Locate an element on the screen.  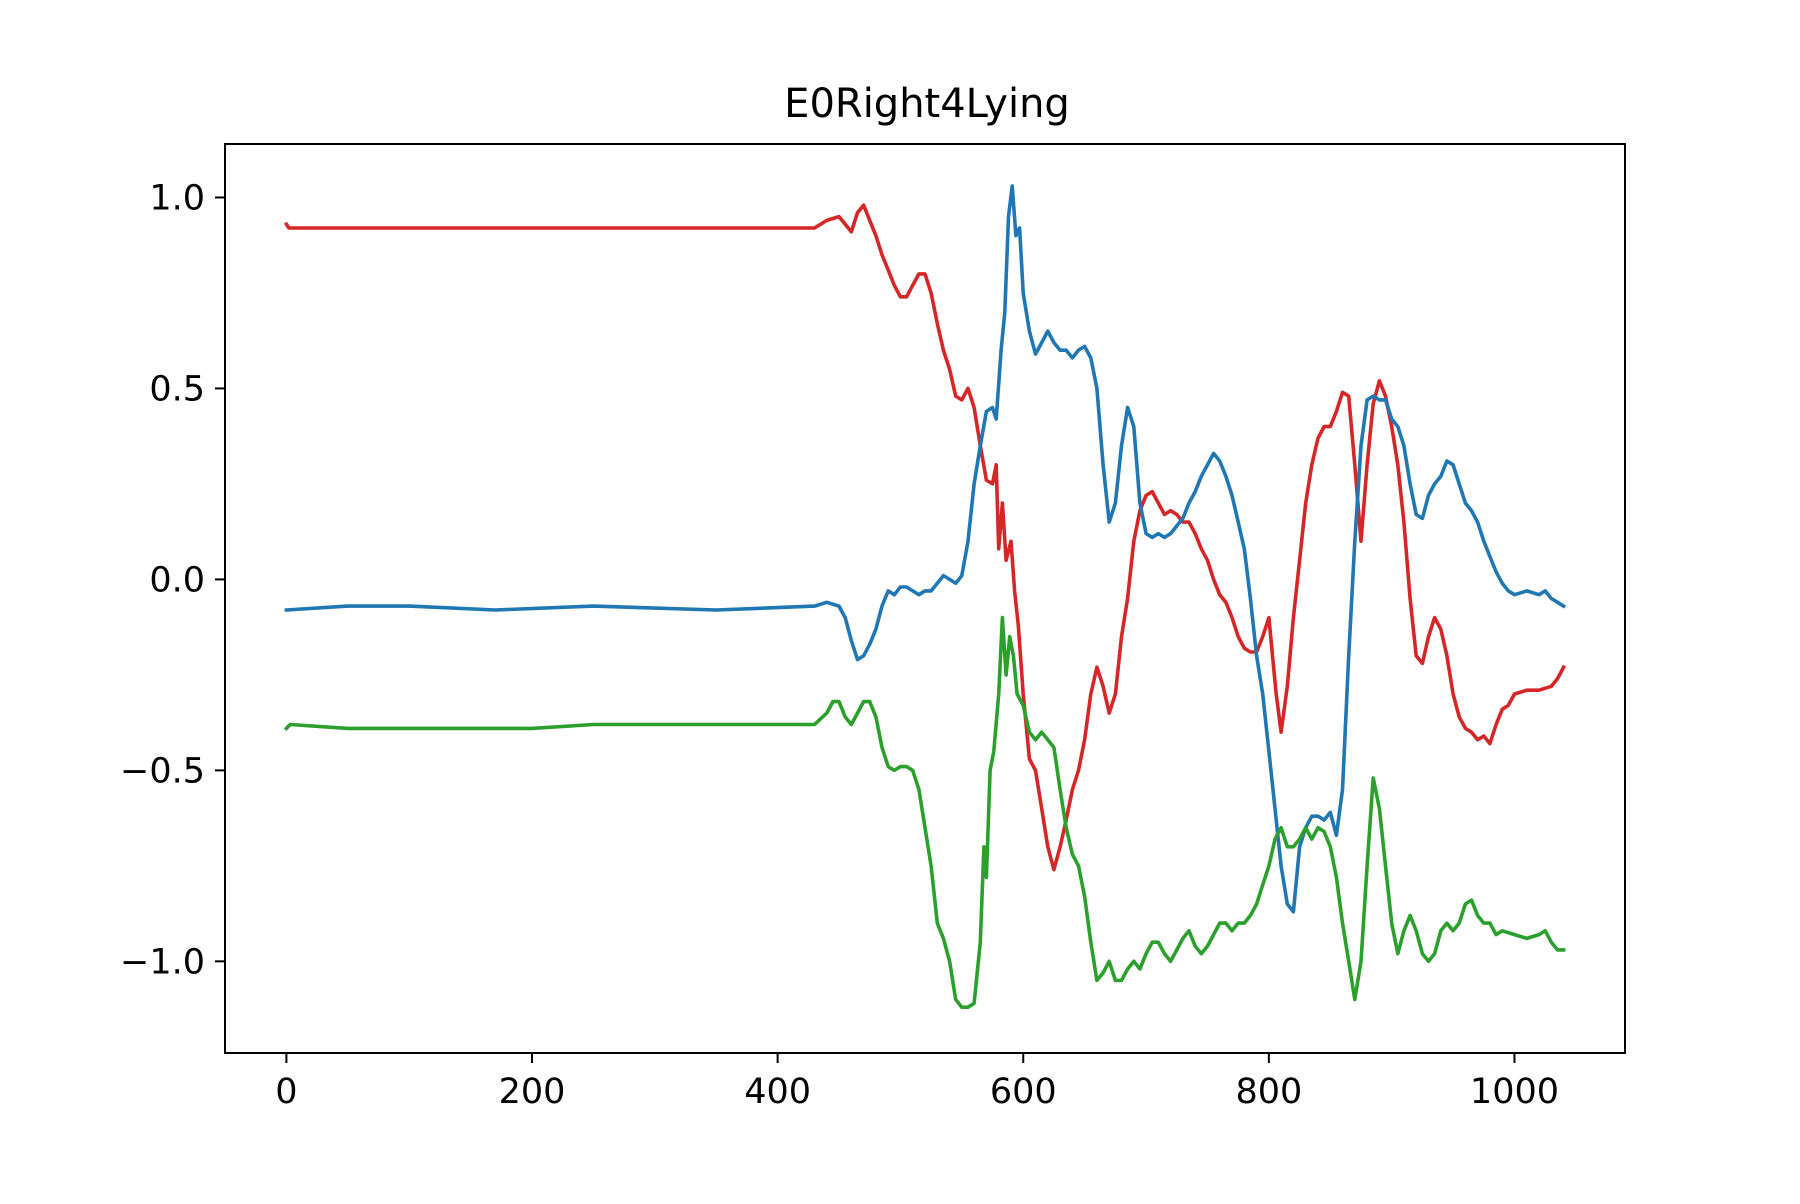
chart-title: E0Right4Lying is located at coordinates (927, 104).